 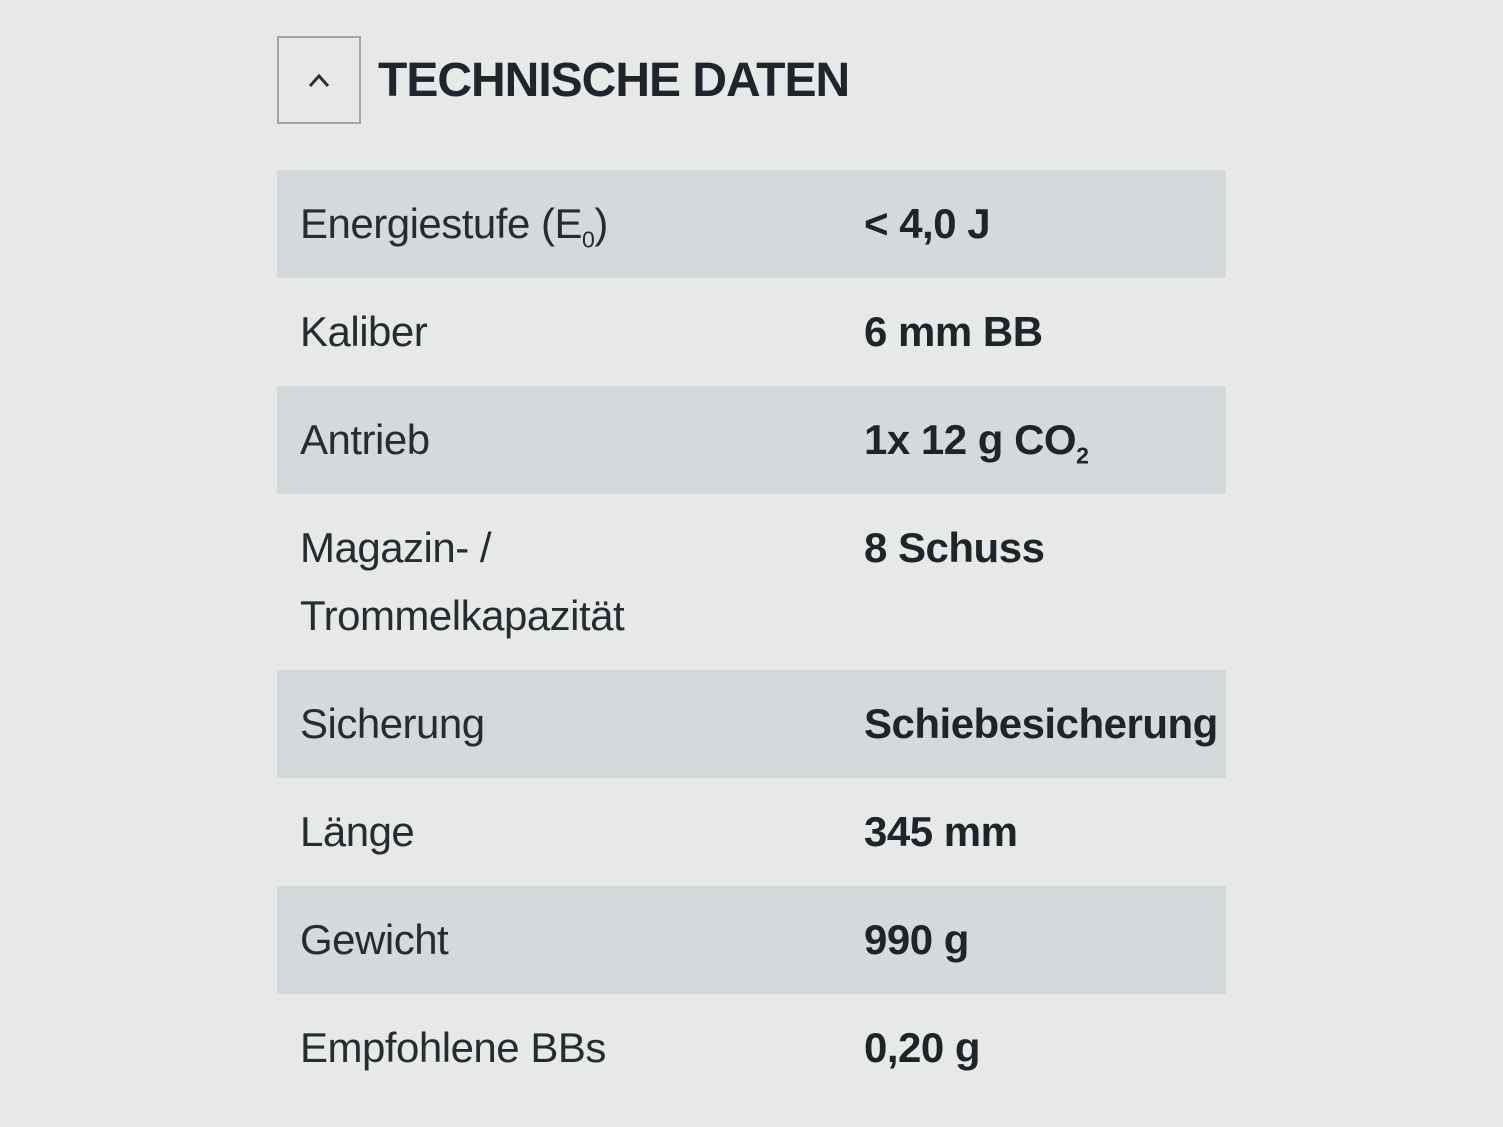 I want to click on spec-value: Schiebesicherung, so click(x=1041, y=723).